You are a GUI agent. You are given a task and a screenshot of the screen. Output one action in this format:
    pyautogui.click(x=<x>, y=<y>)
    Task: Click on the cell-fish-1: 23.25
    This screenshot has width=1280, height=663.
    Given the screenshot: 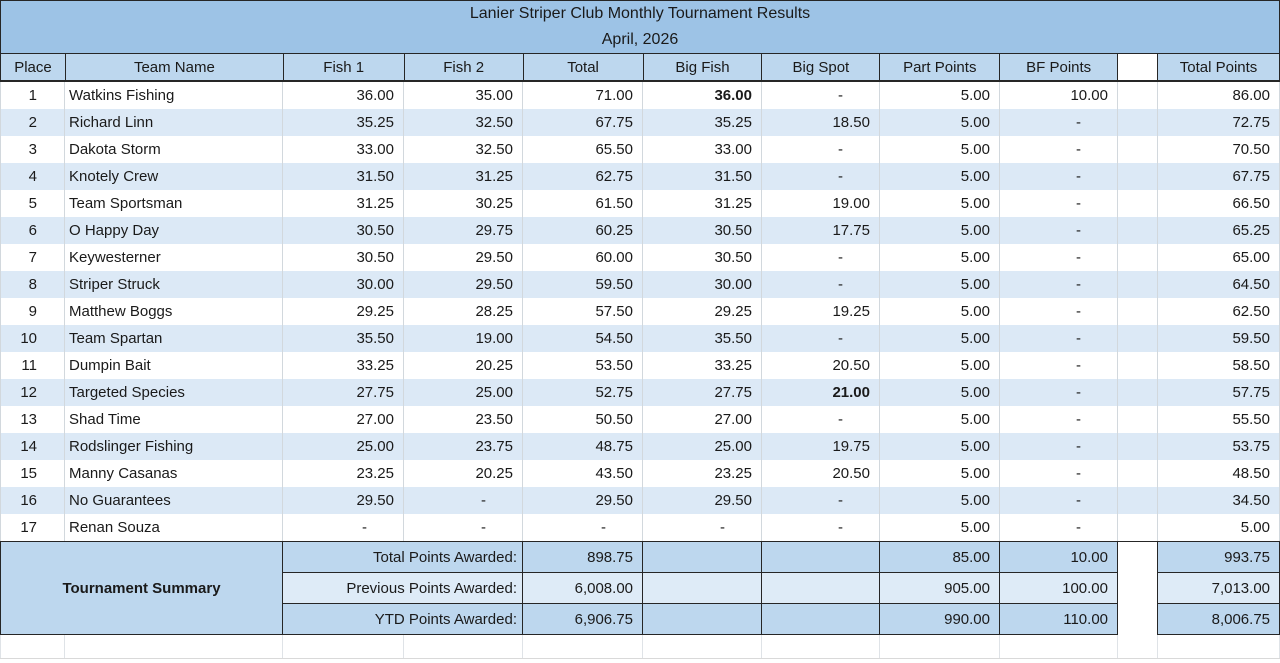 What is the action you would take?
    pyautogui.click(x=343, y=473)
    